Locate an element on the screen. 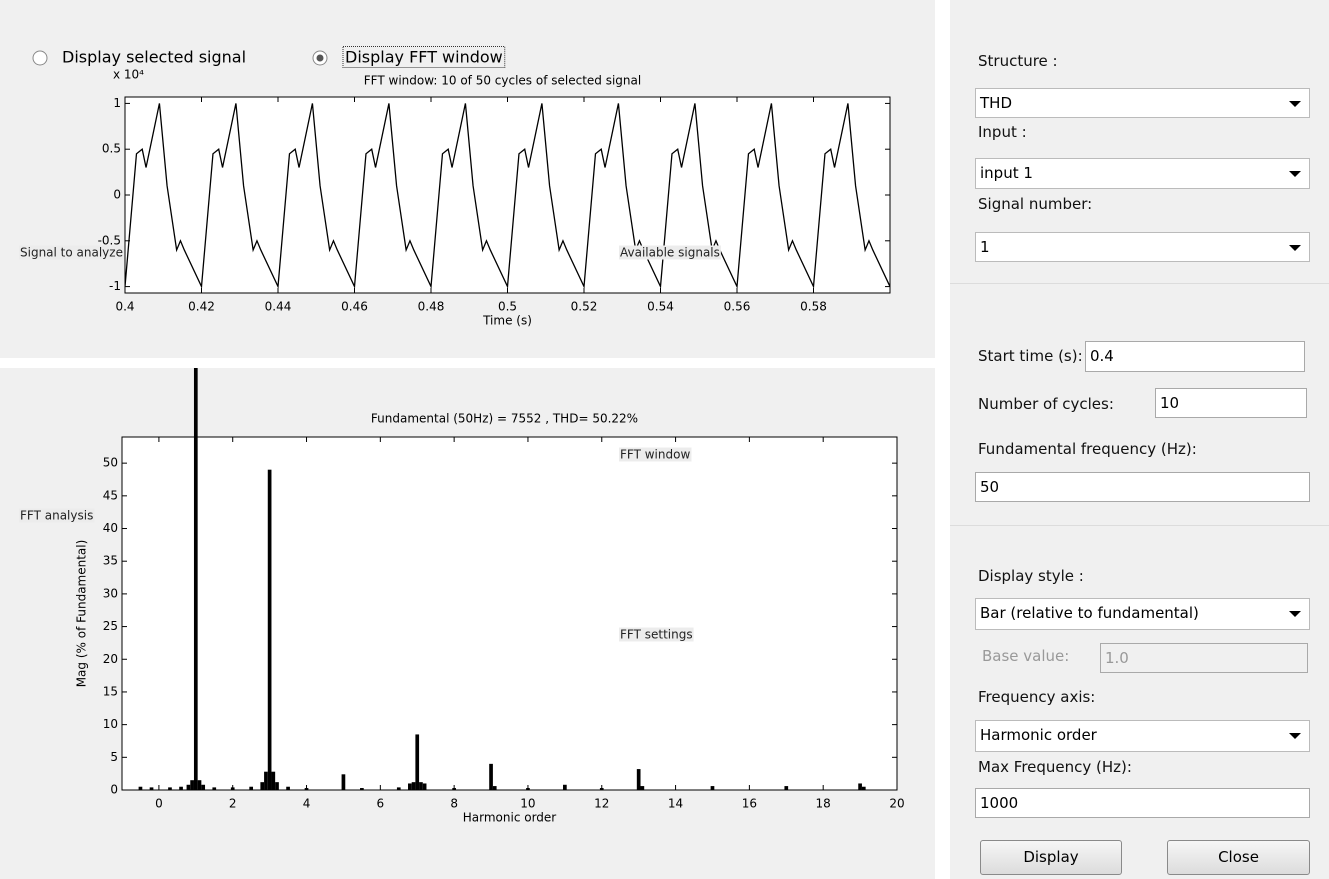 The image size is (1329, 879). label: Max Frequency (Hz): is located at coordinates (1055, 767).